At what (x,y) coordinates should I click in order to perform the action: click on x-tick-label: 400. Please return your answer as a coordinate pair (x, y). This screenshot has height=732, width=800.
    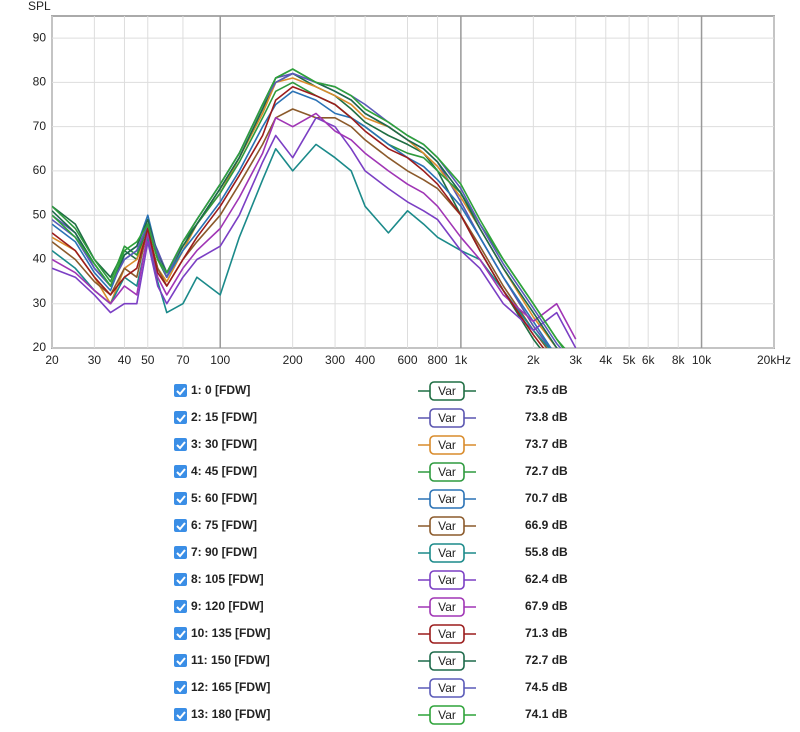
    Looking at the image, I should click on (365, 360).